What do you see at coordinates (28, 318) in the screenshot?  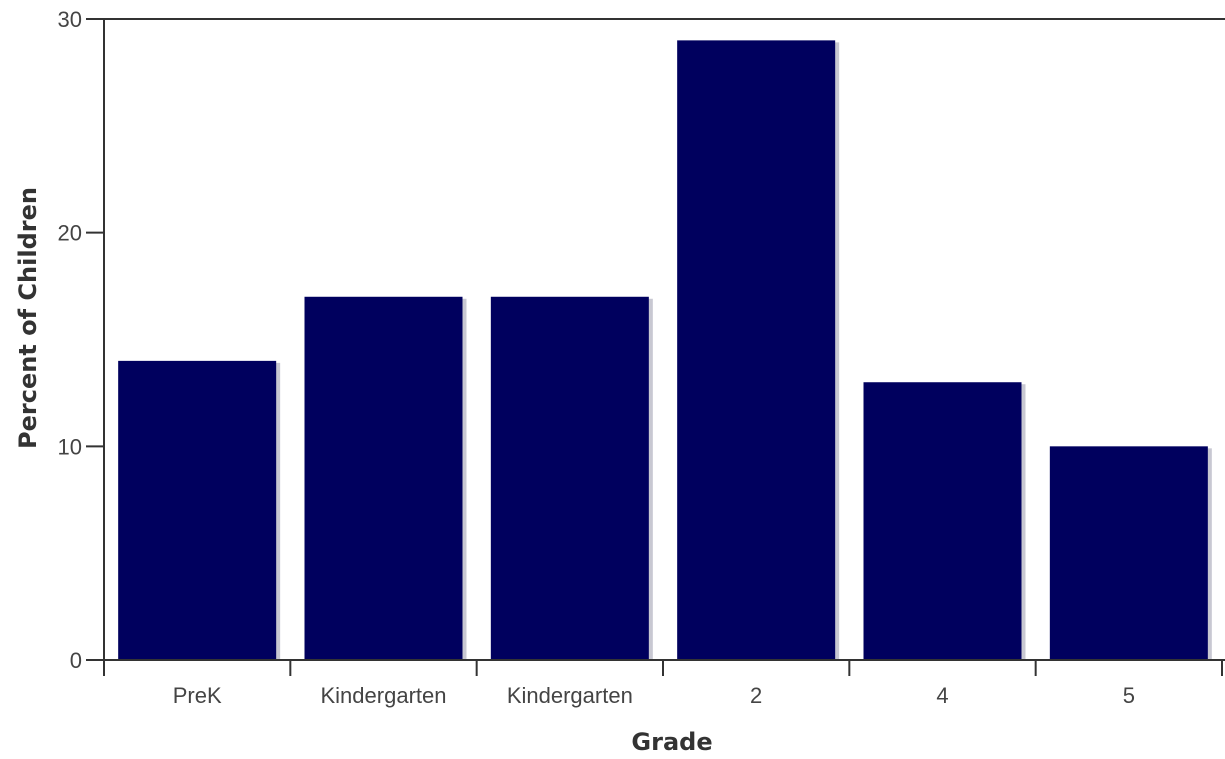 I see `y-axis-title: Percent of Children` at bounding box center [28, 318].